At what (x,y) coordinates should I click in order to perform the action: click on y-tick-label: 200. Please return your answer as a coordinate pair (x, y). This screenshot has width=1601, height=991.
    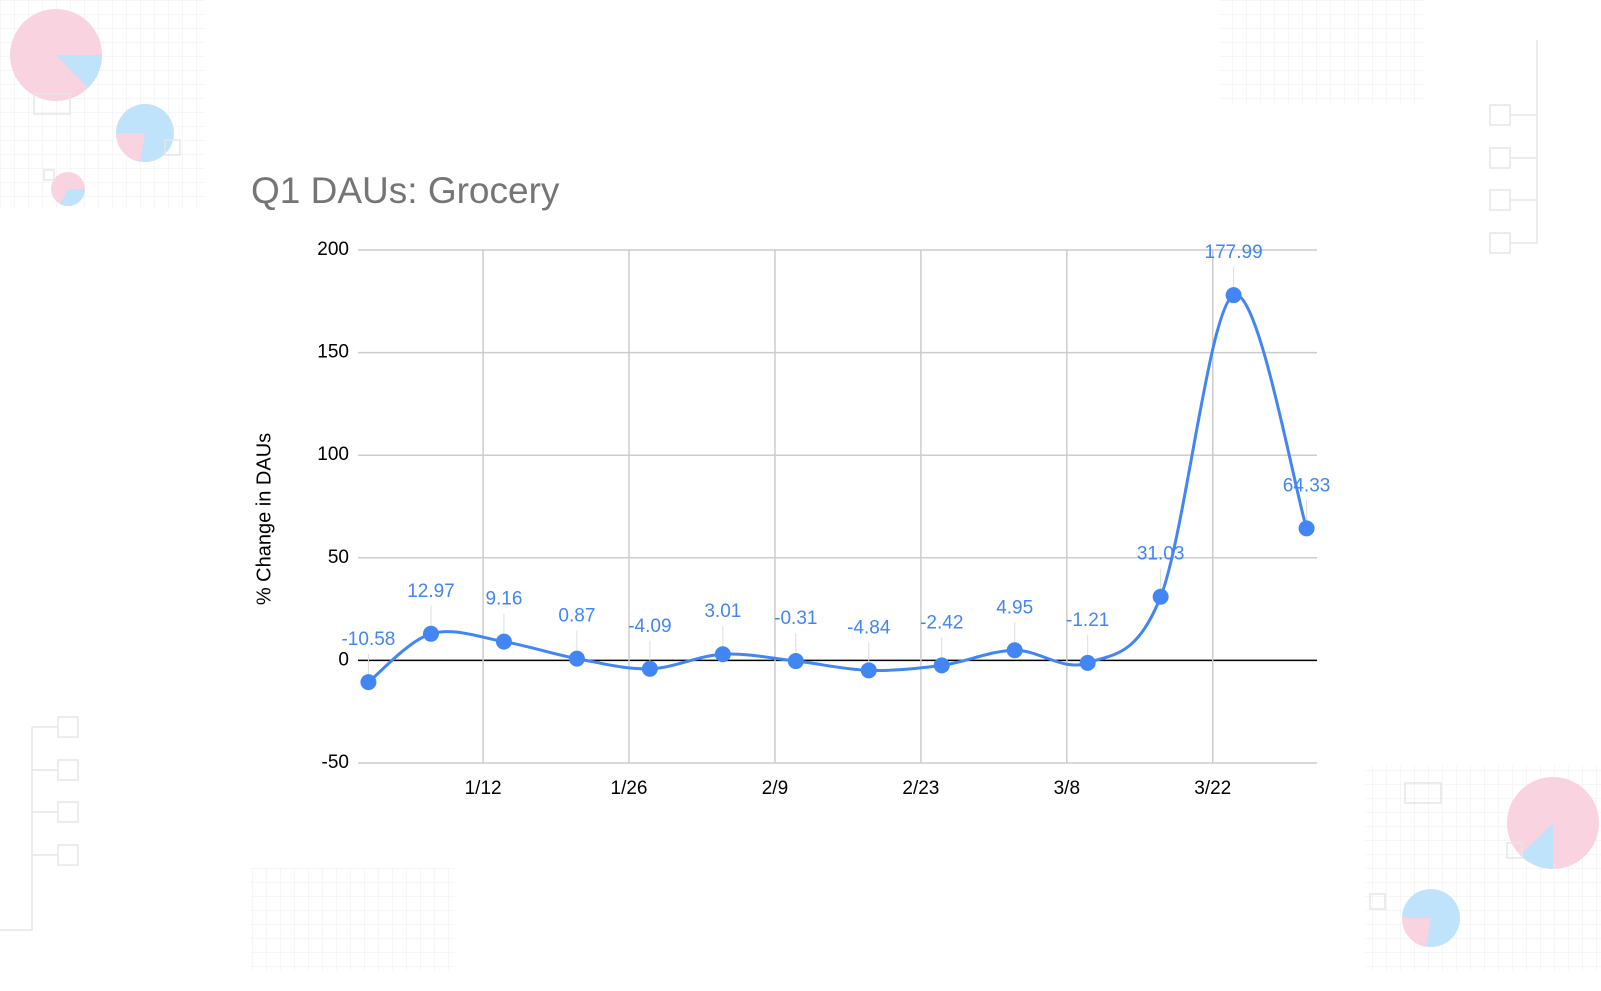
    Looking at the image, I should click on (333, 249).